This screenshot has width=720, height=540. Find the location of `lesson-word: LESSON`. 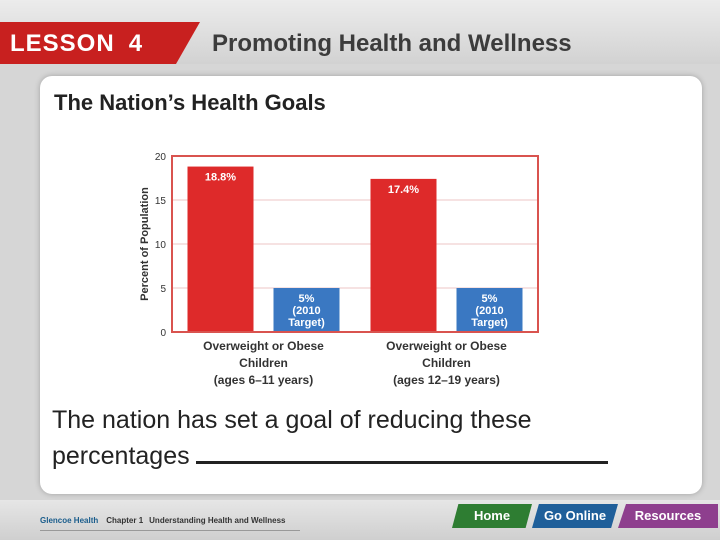

lesson-word: LESSON is located at coordinates (62, 43).